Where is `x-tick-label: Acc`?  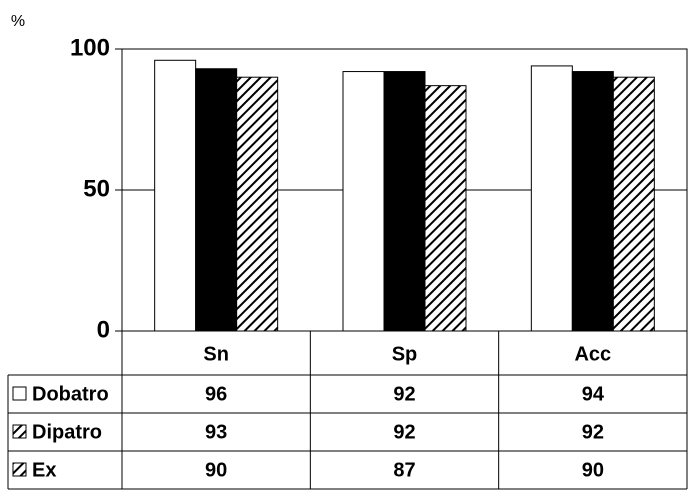 x-tick-label: Acc is located at coordinates (592, 354).